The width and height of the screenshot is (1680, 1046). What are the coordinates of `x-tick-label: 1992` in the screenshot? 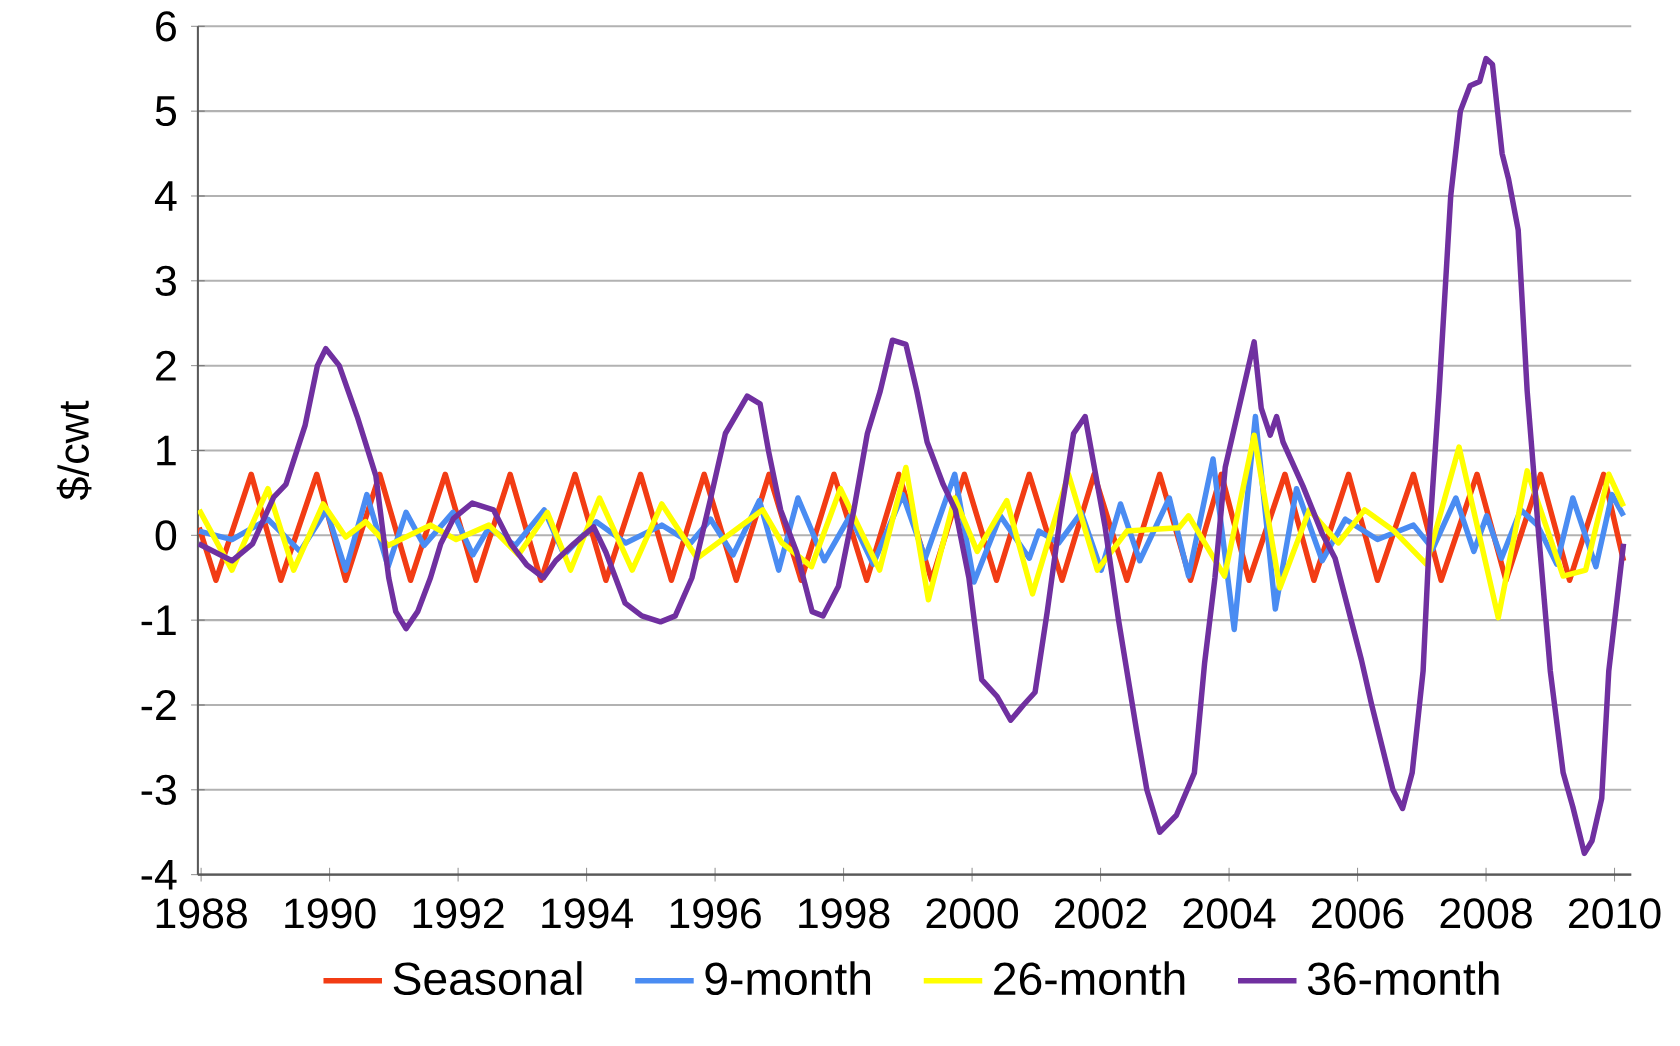 It's located at (458, 913).